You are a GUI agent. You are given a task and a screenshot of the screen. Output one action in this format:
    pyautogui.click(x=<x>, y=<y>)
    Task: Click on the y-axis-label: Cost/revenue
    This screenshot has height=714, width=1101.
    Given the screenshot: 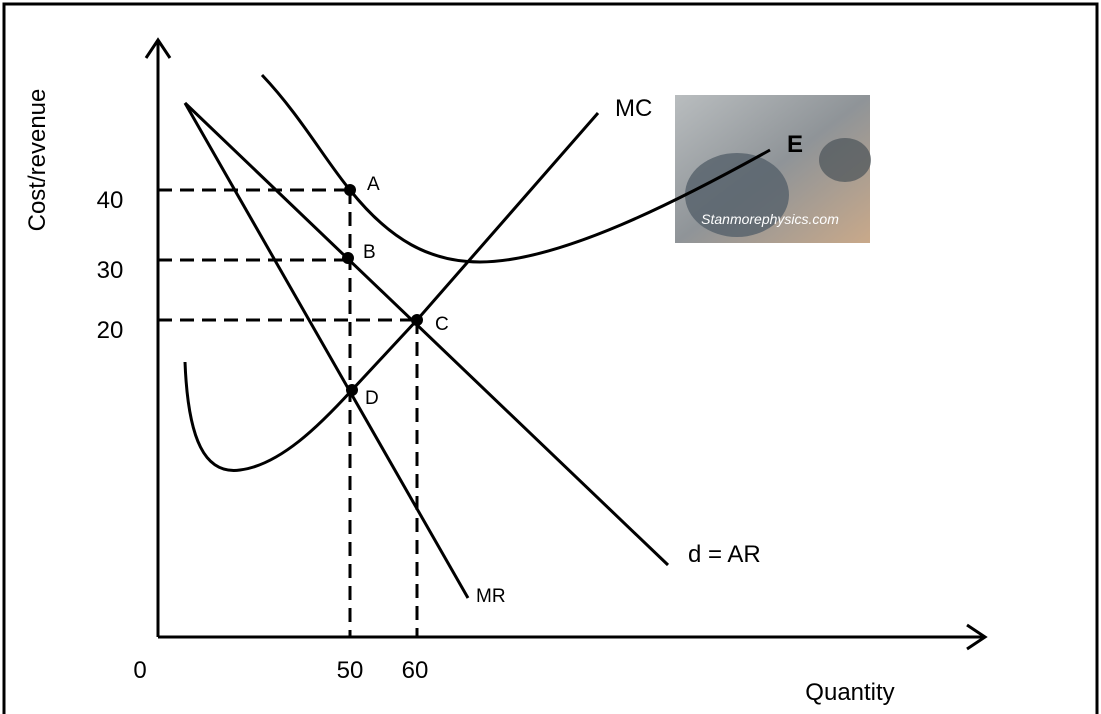 What is the action you would take?
    pyautogui.click(x=37, y=160)
    